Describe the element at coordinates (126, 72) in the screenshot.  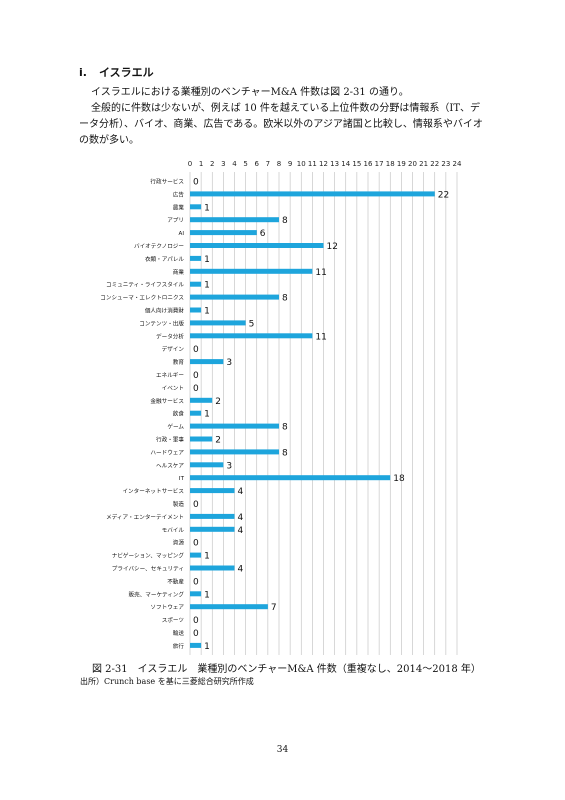
I see `section-title: イスラエル` at that location.